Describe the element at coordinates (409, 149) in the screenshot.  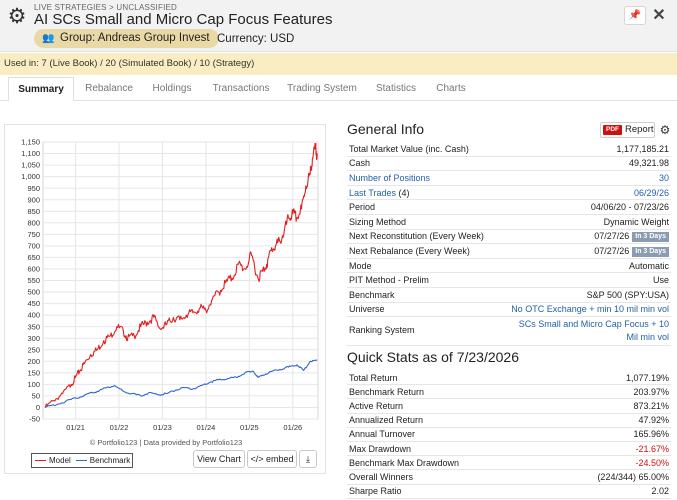
I see `info-key: Total Market Value (inc. Cash)` at that location.